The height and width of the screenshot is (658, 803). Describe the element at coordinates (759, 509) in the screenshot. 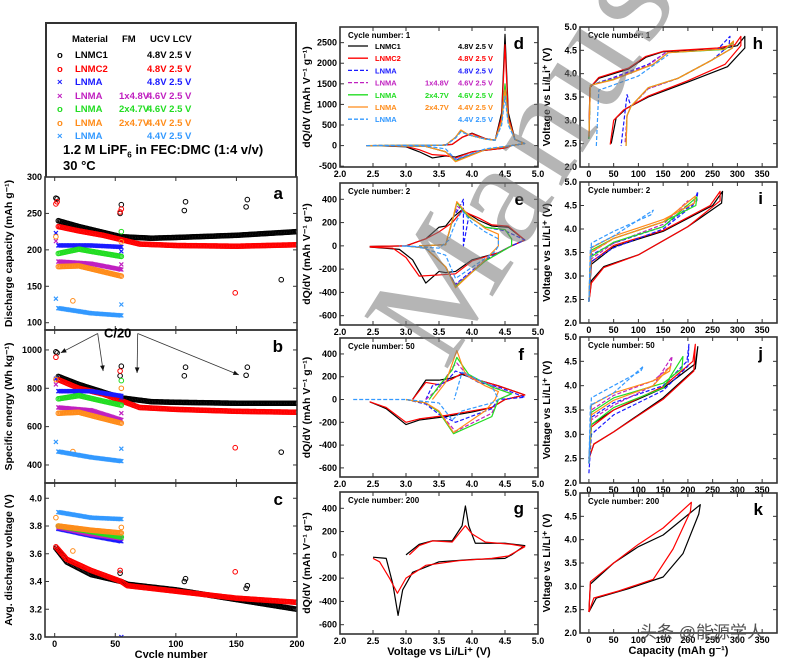

I see `panel-letter: k` at that location.